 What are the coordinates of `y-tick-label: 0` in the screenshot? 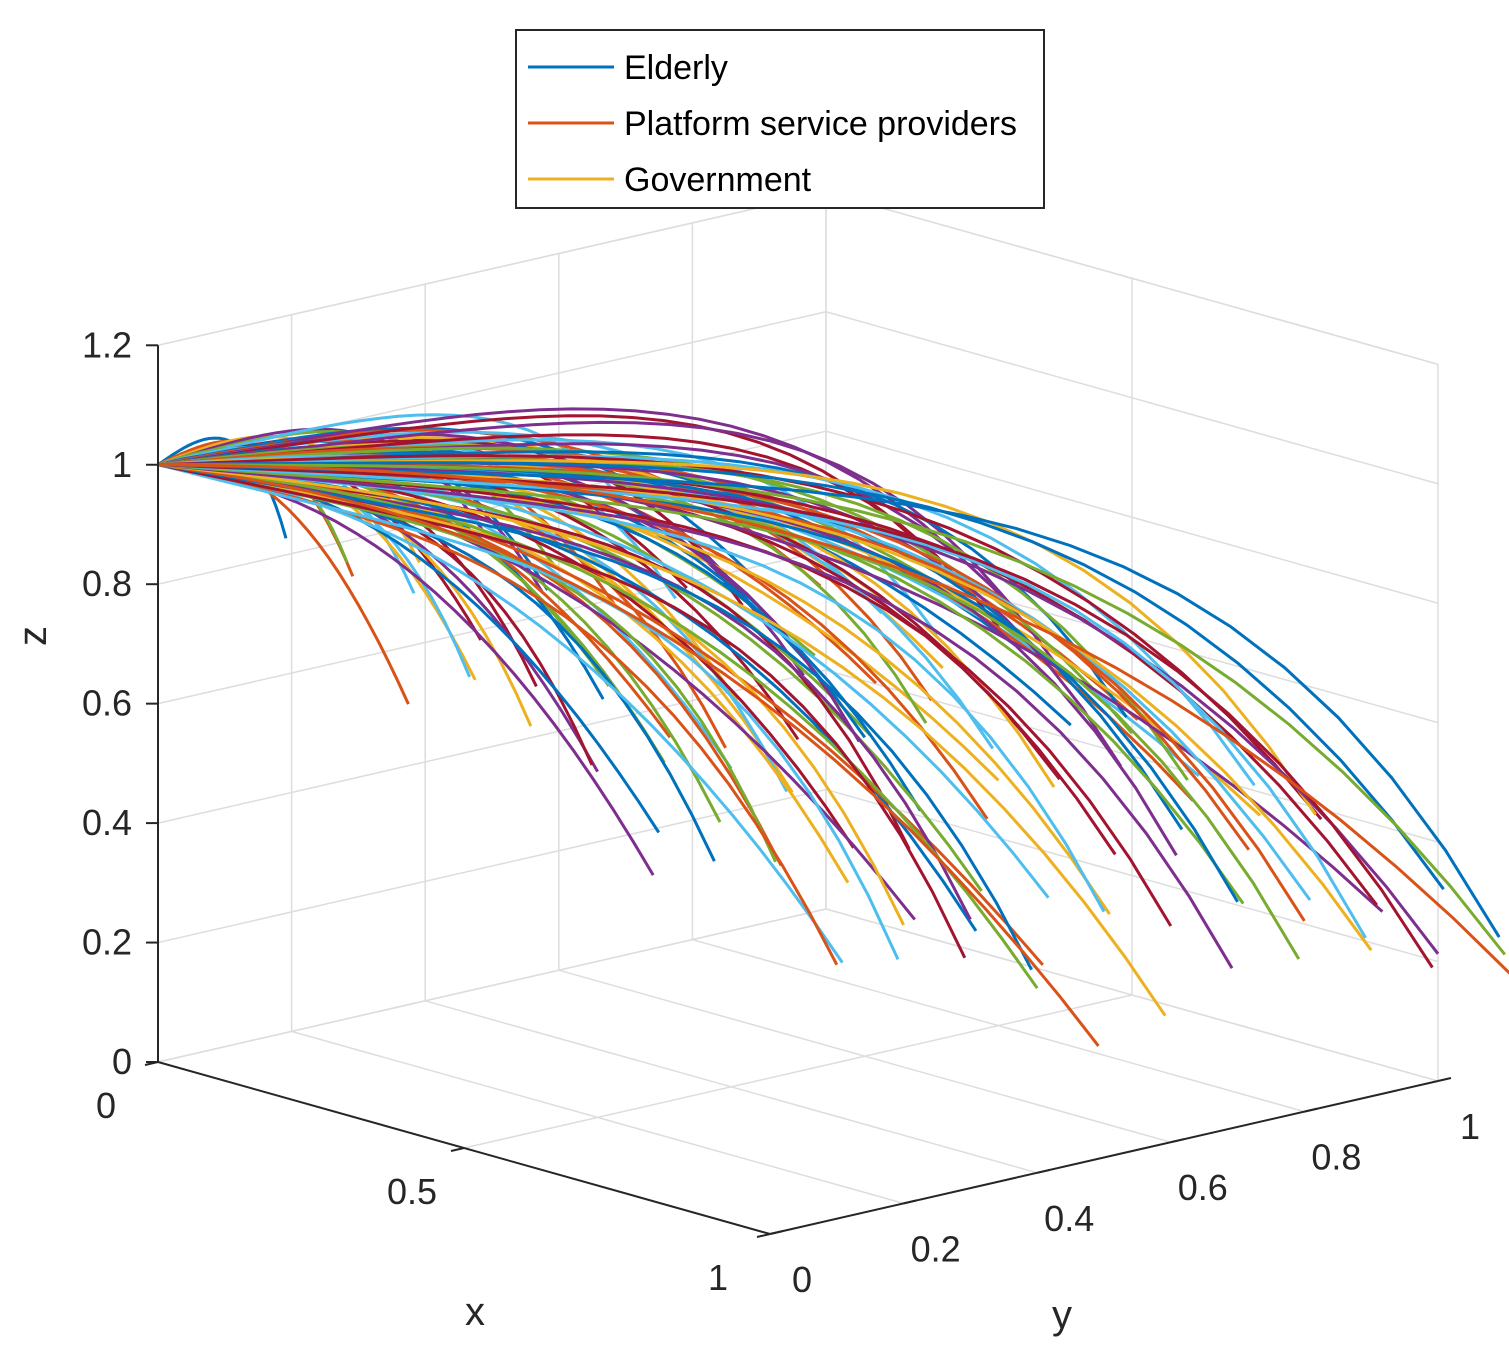 It's located at (802, 1279).